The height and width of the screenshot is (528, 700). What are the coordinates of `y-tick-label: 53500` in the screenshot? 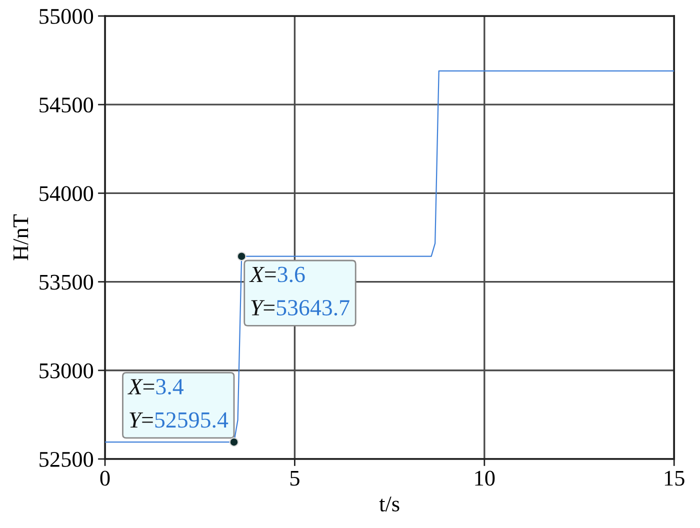 It's located at (67, 282).